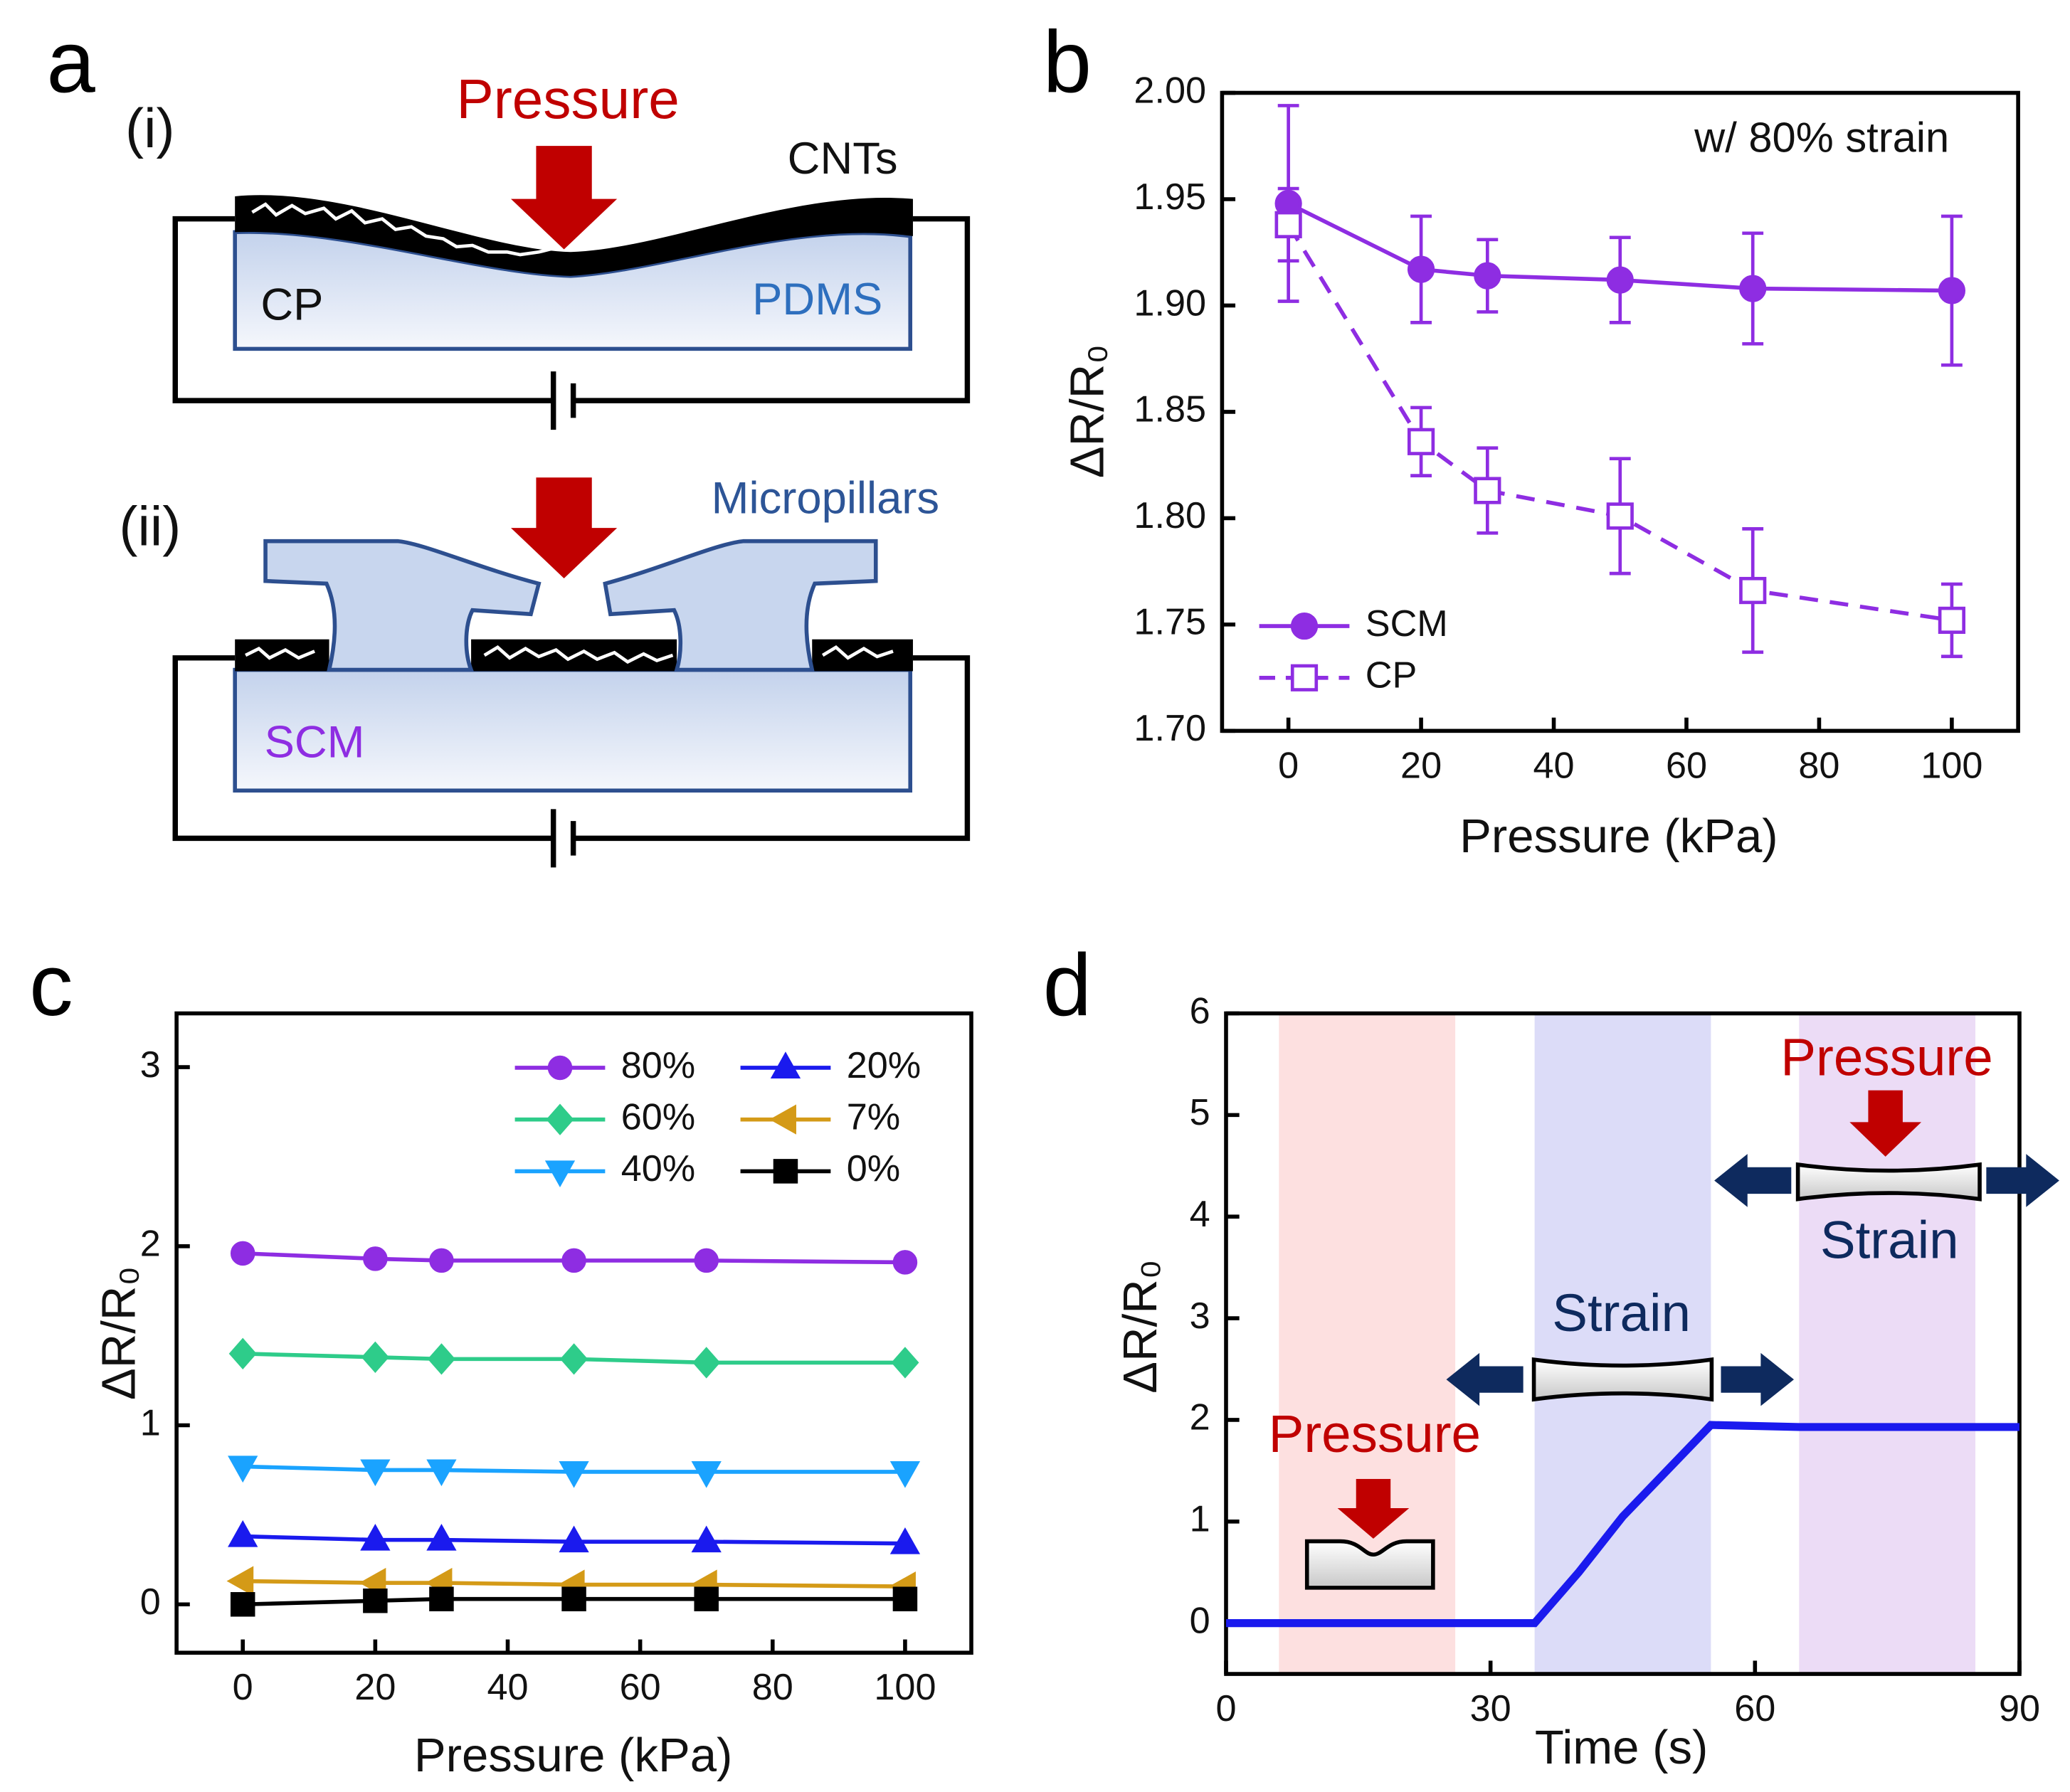 The height and width of the screenshot is (1792, 2070). Describe the element at coordinates (1200, 1112) in the screenshot. I see `y-tick-label: 5` at that location.